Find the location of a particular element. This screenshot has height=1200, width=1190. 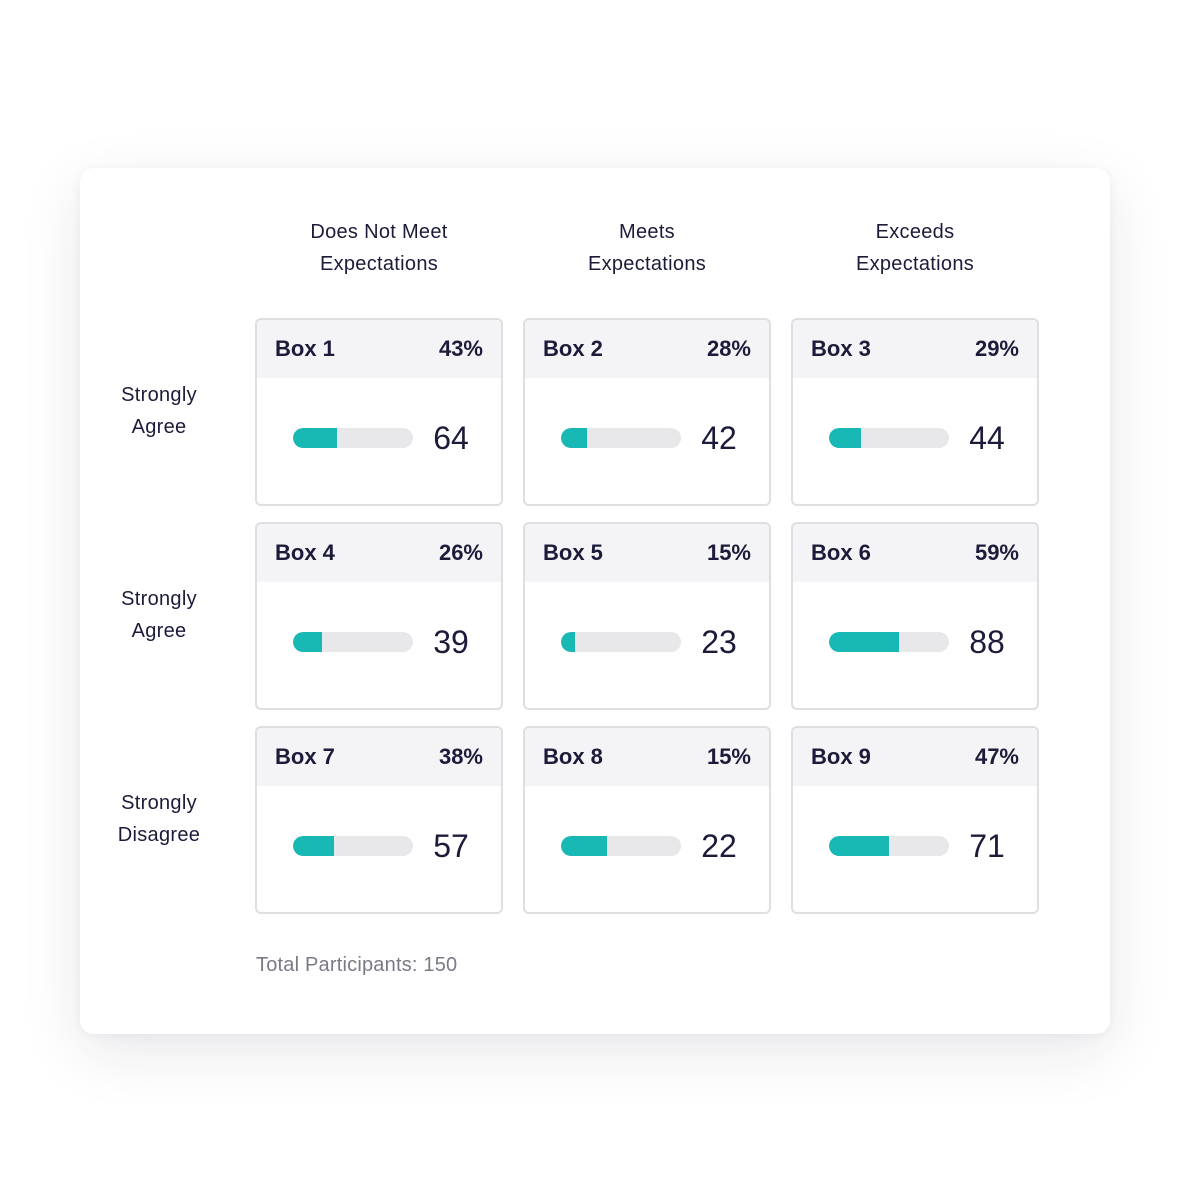

box-7: Box 7 38% 57 is located at coordinates (379, 820).